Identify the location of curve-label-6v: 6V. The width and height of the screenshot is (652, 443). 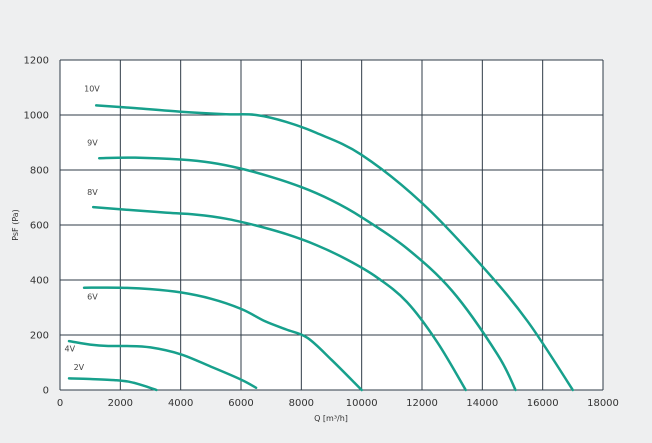
(92, 296).